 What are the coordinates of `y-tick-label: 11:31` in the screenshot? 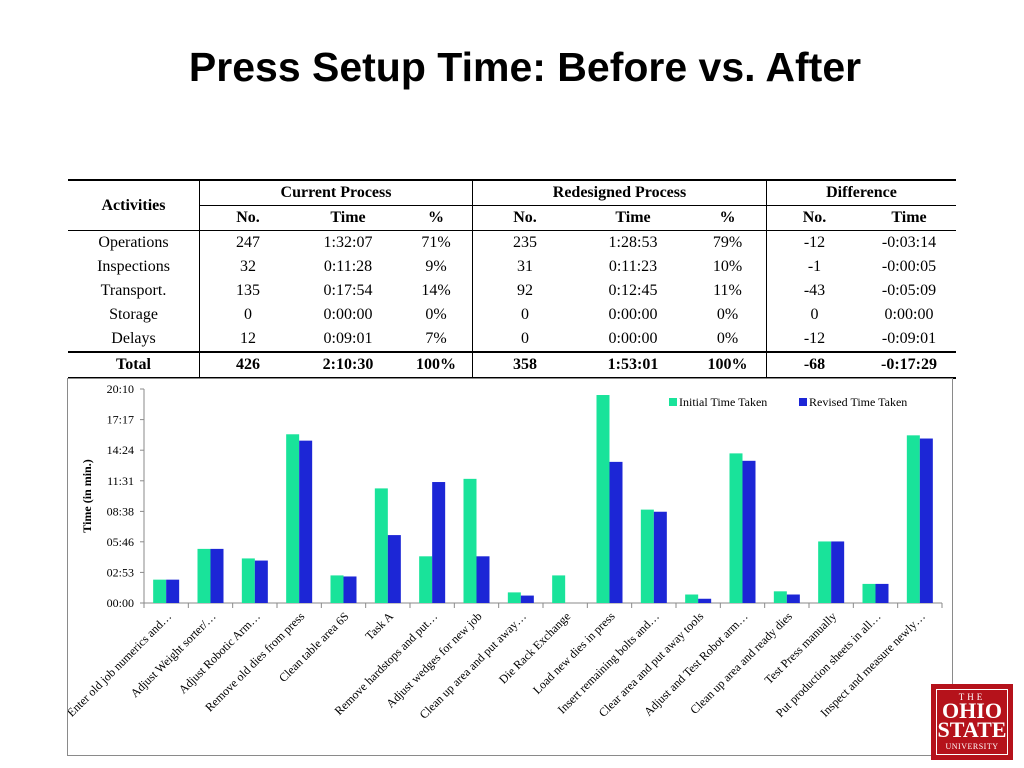 It's located at (120, 481).